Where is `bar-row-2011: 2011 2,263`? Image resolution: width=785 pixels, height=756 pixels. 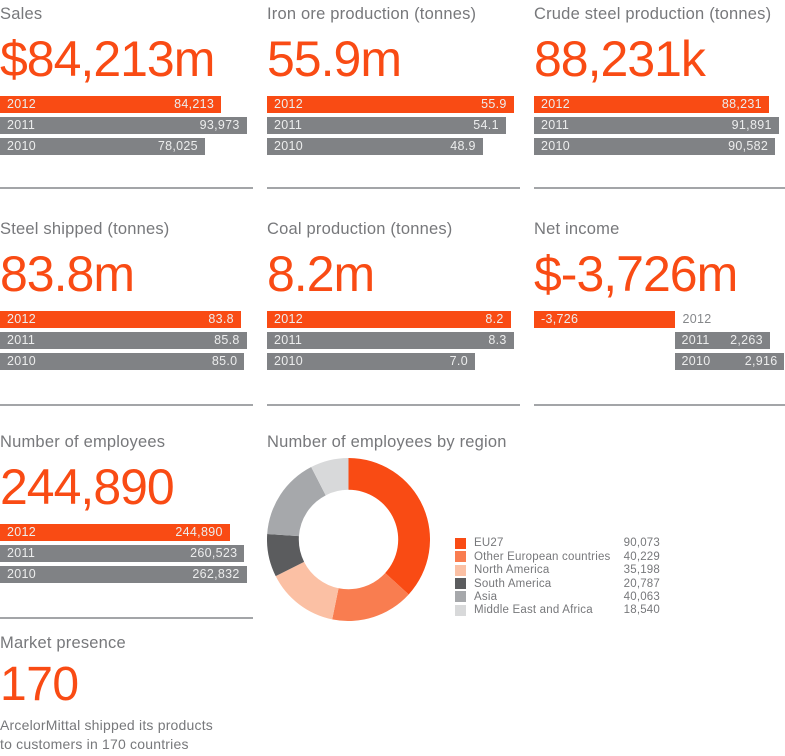 bar-row-2011: 2011 2,263 is located at coordinates (659, 340).